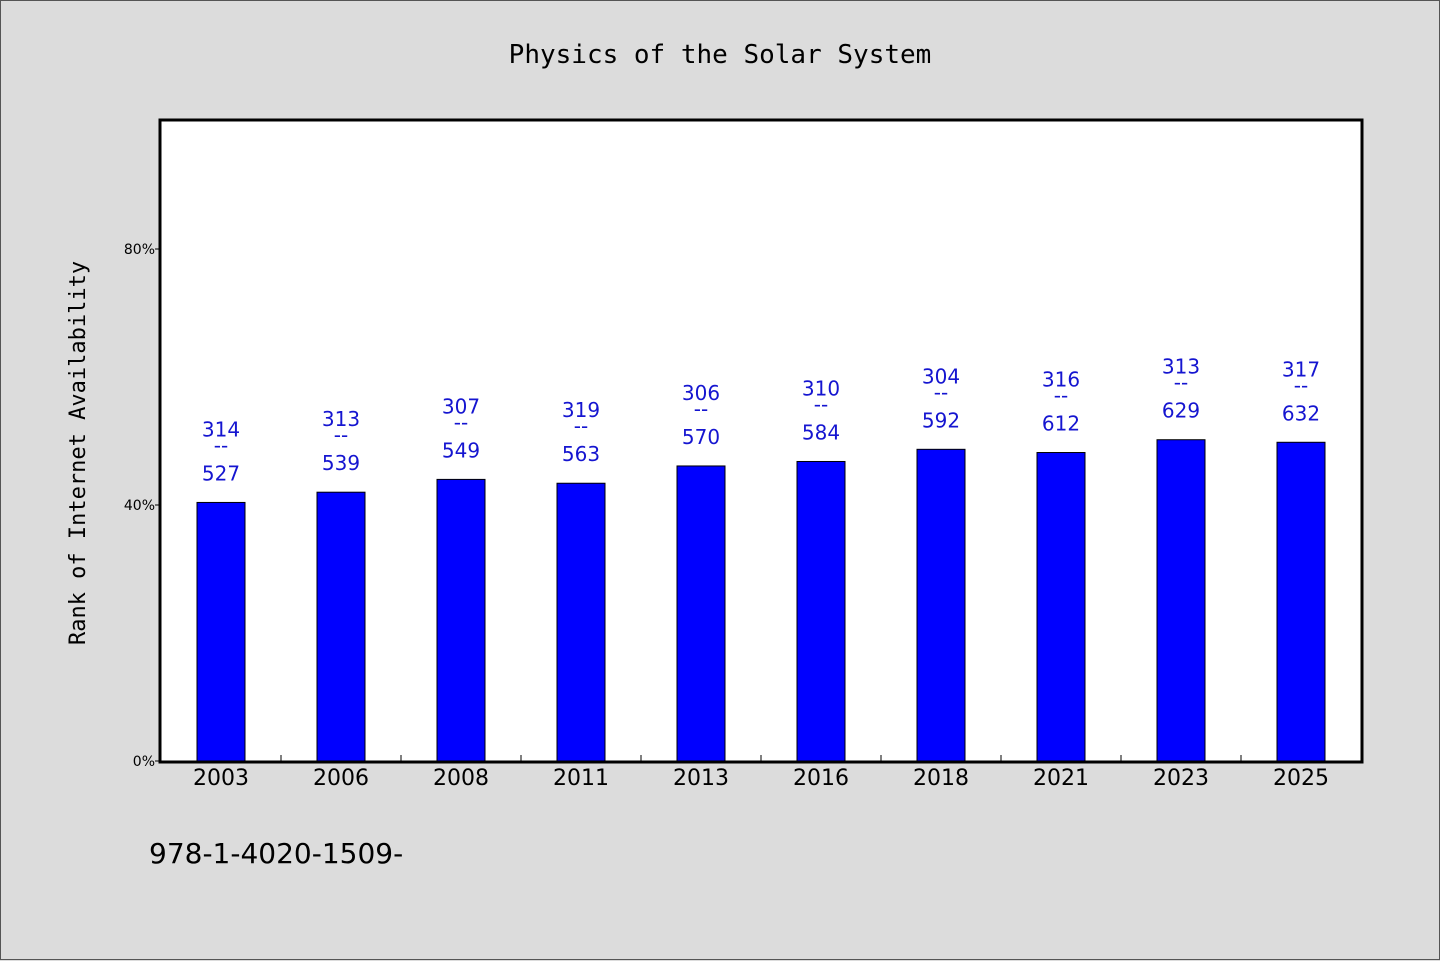 This screenshot has width=1440, height=961. What do you see at coordinates (581, 778) in the screenshot?
I see `x-tick-label-2011: 2011` at bounding box center [581, 778].